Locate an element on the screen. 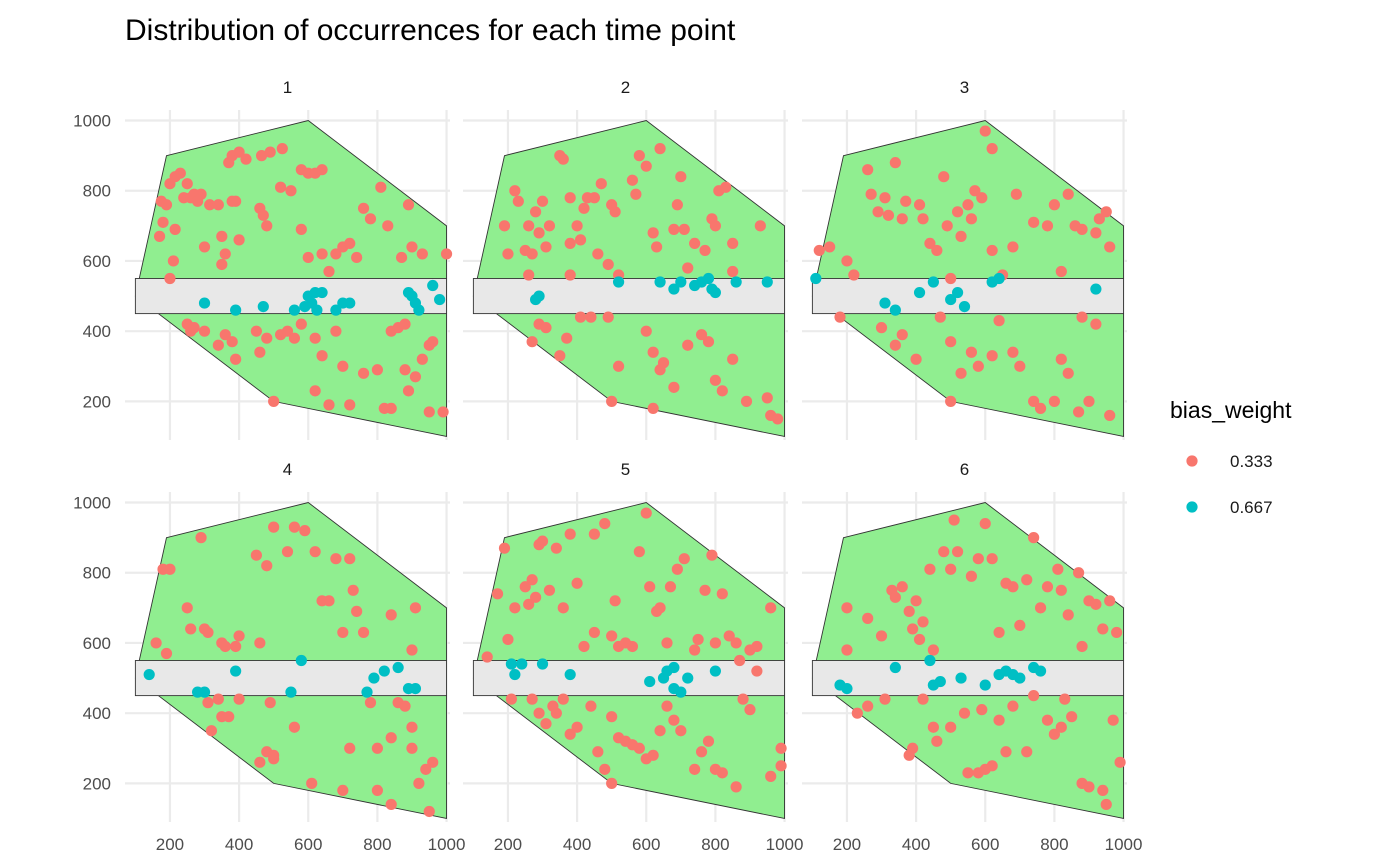 This screenshot has width=1400, height=865. legend-key-0.667 is located at coordinates (1192, 507).